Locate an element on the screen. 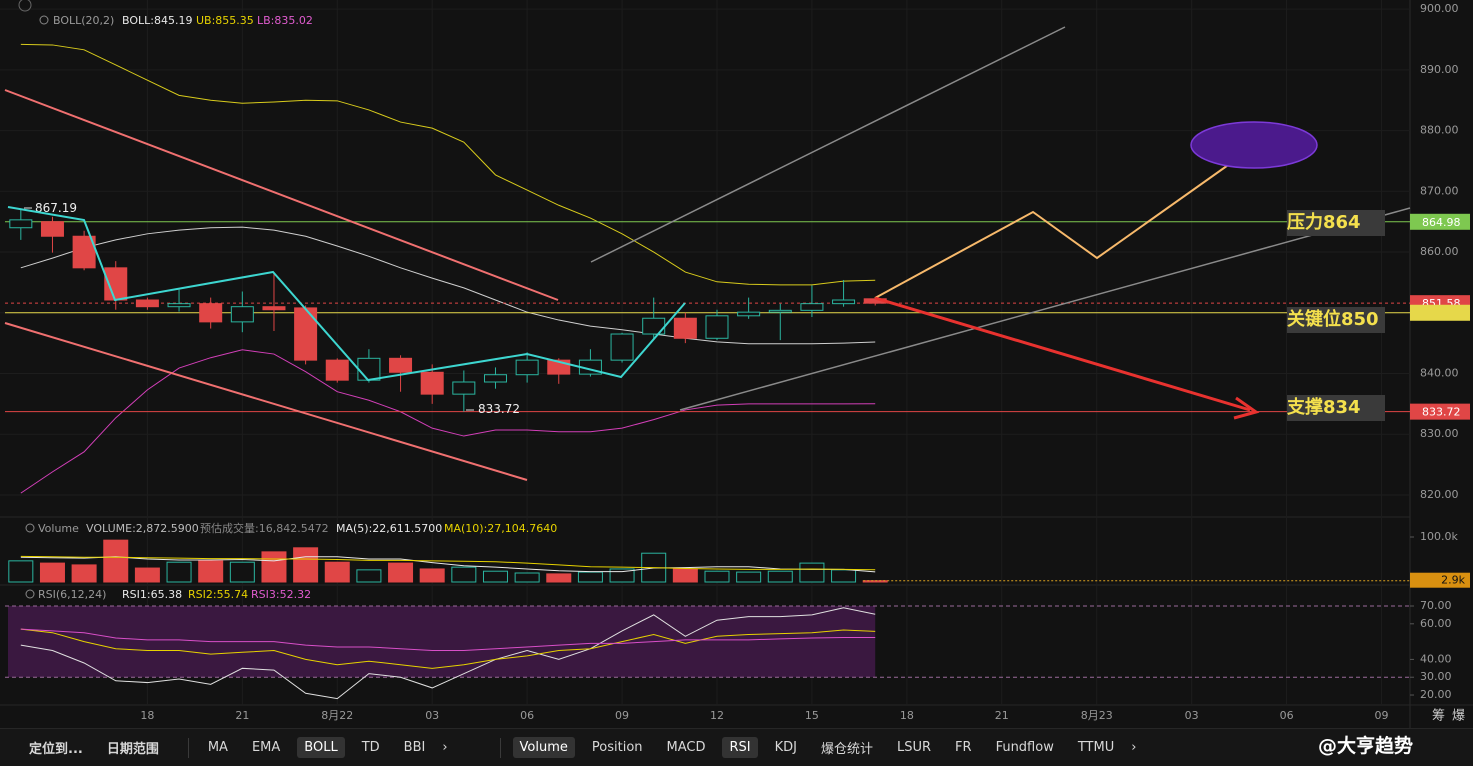 This screenshot has height=766, width=1473. toolbar-item: KDJ is located at coordinates (785, 747).